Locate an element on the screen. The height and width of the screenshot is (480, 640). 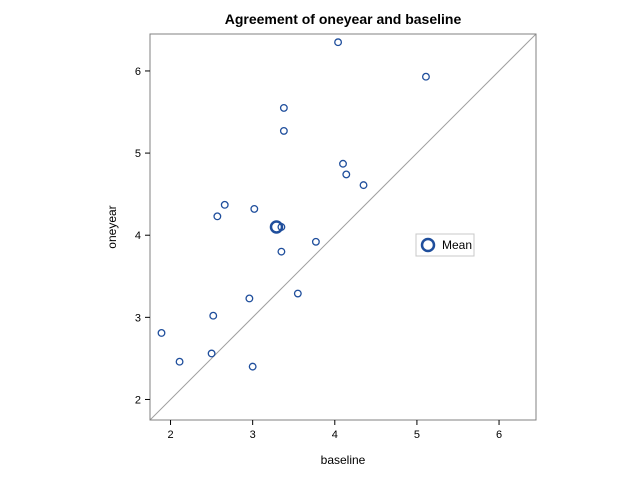
mean-point is located at coordinates (276, 227).